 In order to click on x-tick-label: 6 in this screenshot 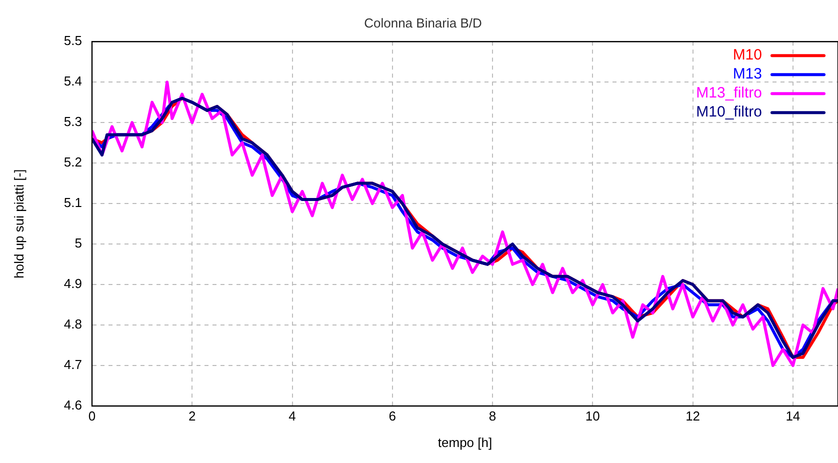, I will do `click(392, 416)`.